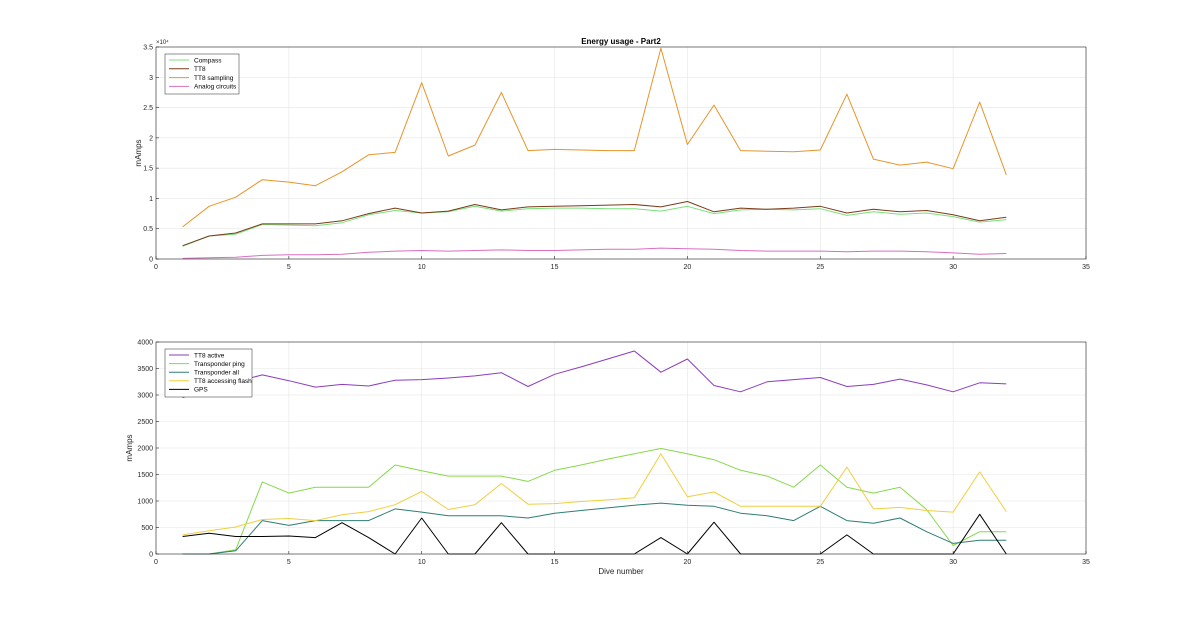  I want to click on series-line-transponder-all, so click(594, 528).